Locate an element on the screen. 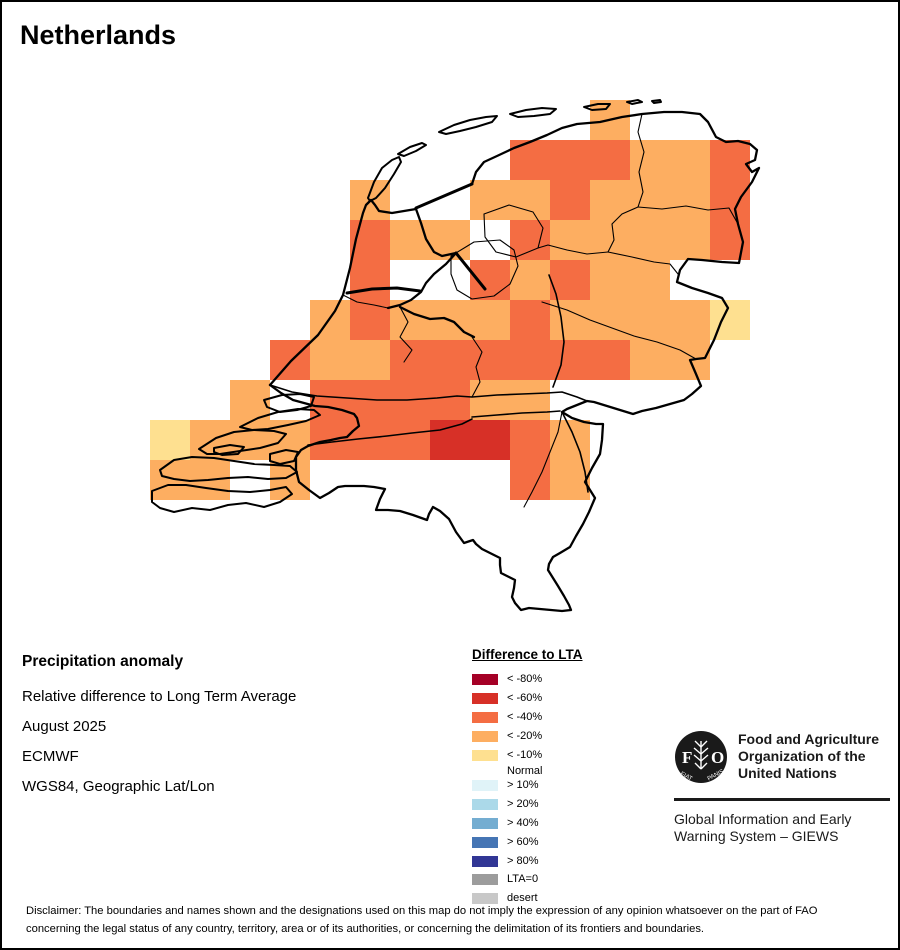 Image resolution: width=900 pixels, height=950 pixels. legend-label: > 20% is located at coordinates (523, 804).